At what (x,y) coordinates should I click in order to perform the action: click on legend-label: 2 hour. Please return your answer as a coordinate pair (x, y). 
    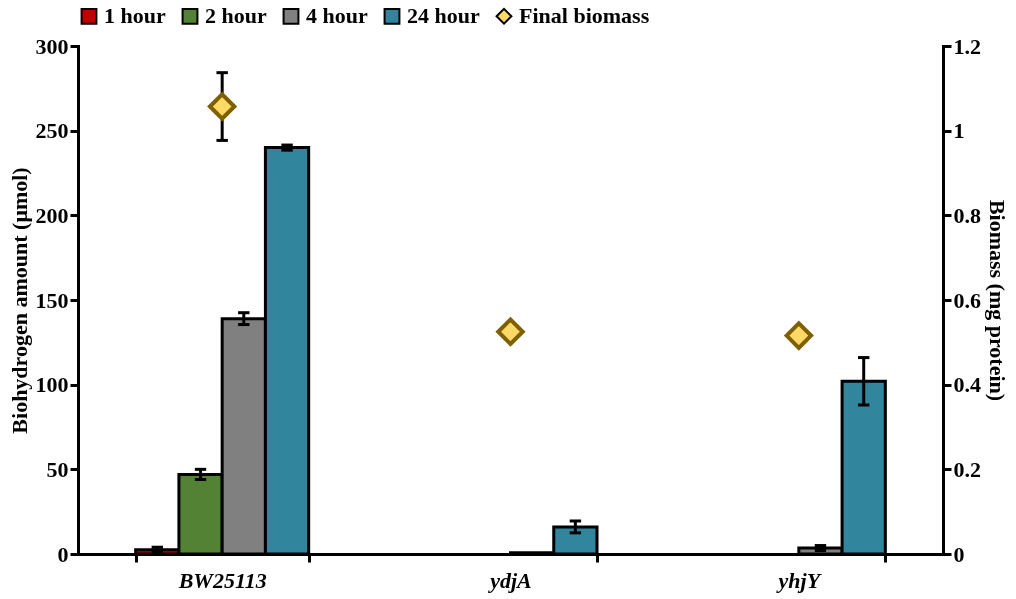
    Looking at the image, I should click on (236, 16).